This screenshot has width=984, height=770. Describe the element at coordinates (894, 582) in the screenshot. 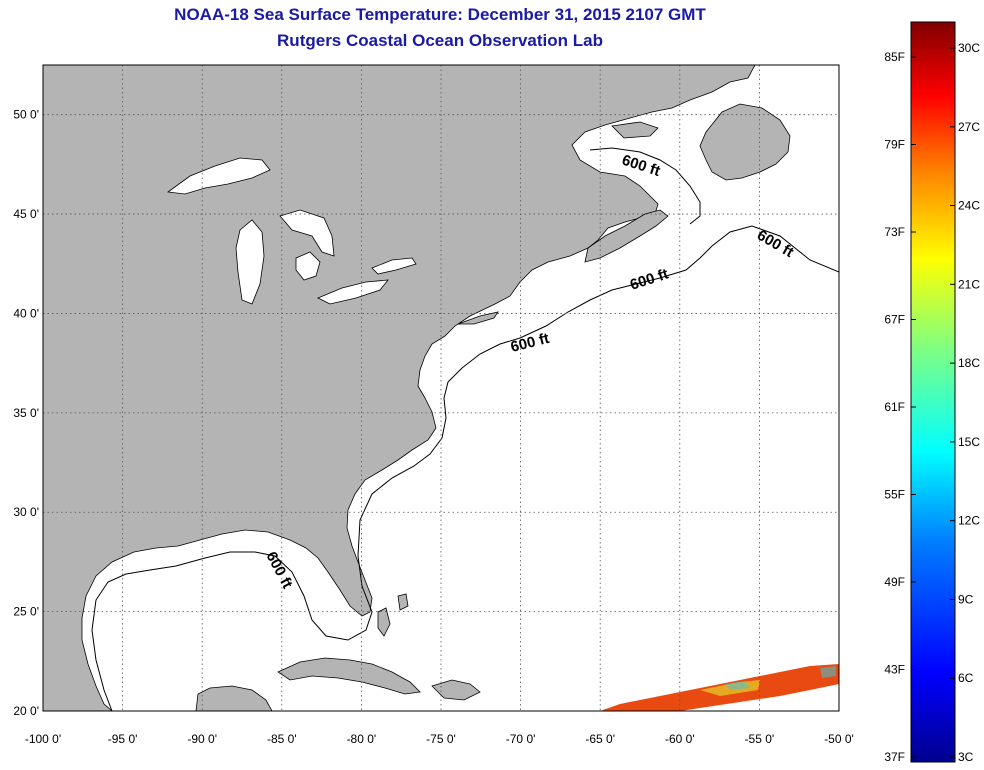

I see `colorbar-f-label: 49F` at that location.